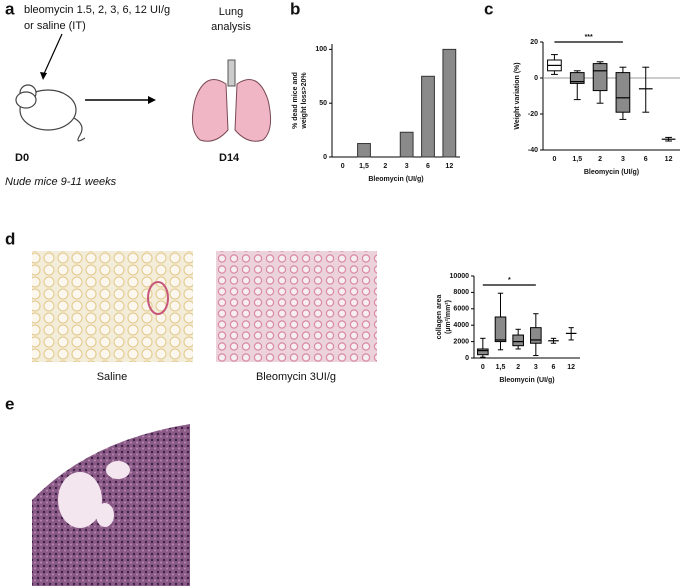 The width and height of the screenshot is (685, 588). What do you see at coordinates (204, 317) in the screenshot?
I see `panel-d-images: Saline Bleomycin 3UI/g` at bounding box center [204, 317].